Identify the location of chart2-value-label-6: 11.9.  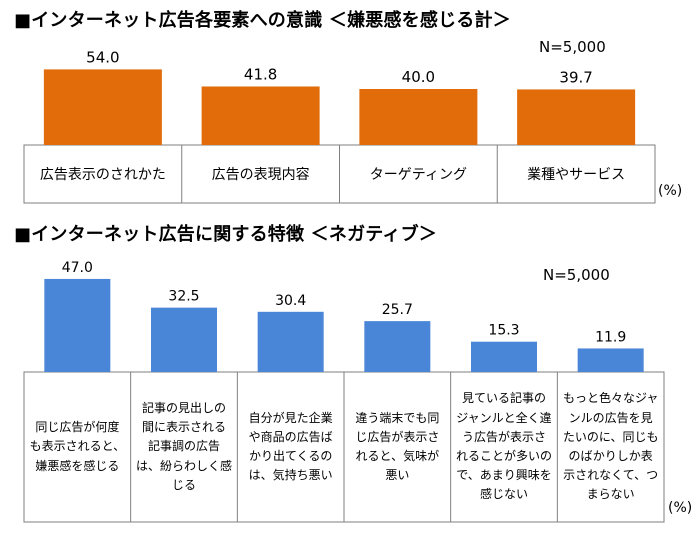
(610, 337).